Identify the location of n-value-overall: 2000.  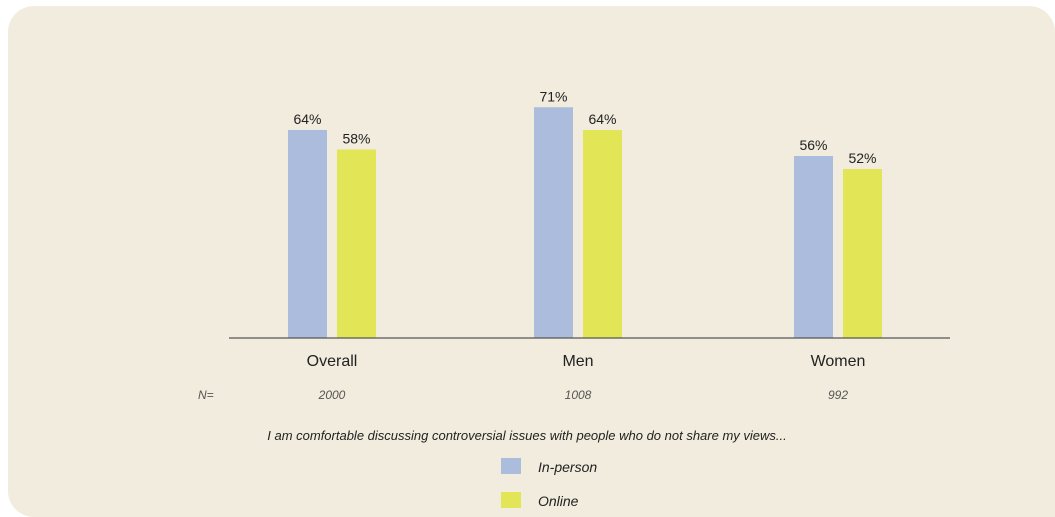
(332, 395).